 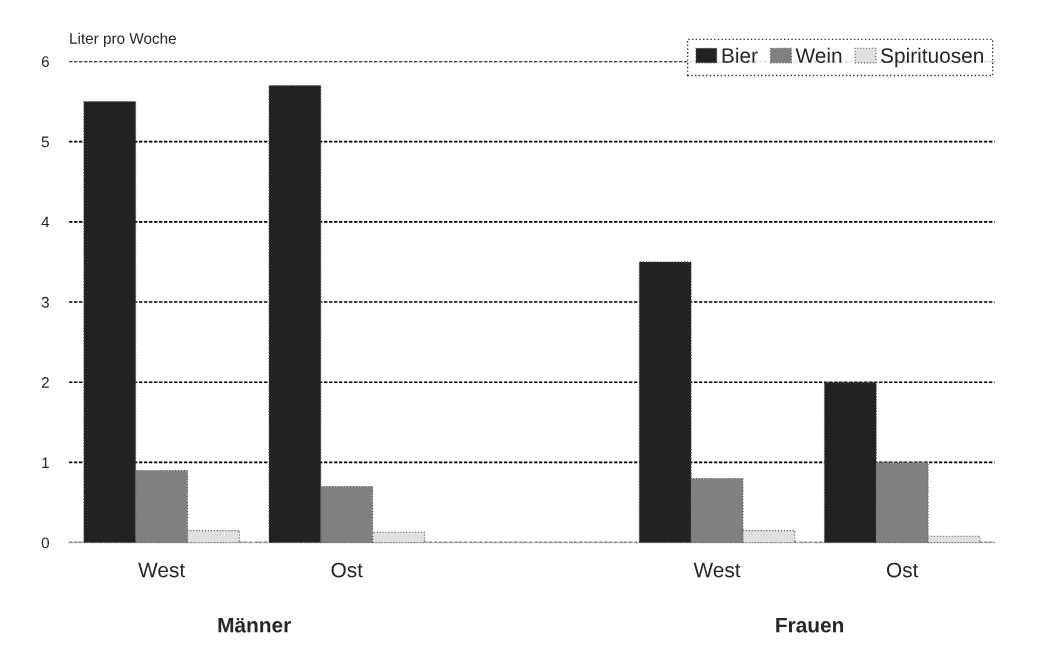 I want to click on y-tick-label: 1, so click(x=45, y=462).